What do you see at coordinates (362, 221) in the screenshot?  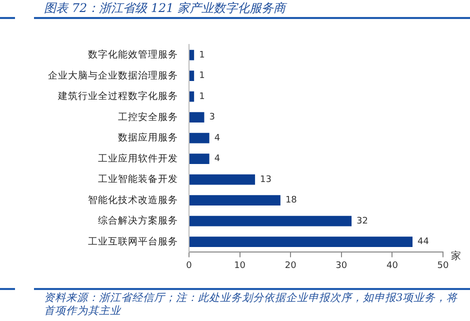 I see `data-label: 32` at bounding box center [362, 221].